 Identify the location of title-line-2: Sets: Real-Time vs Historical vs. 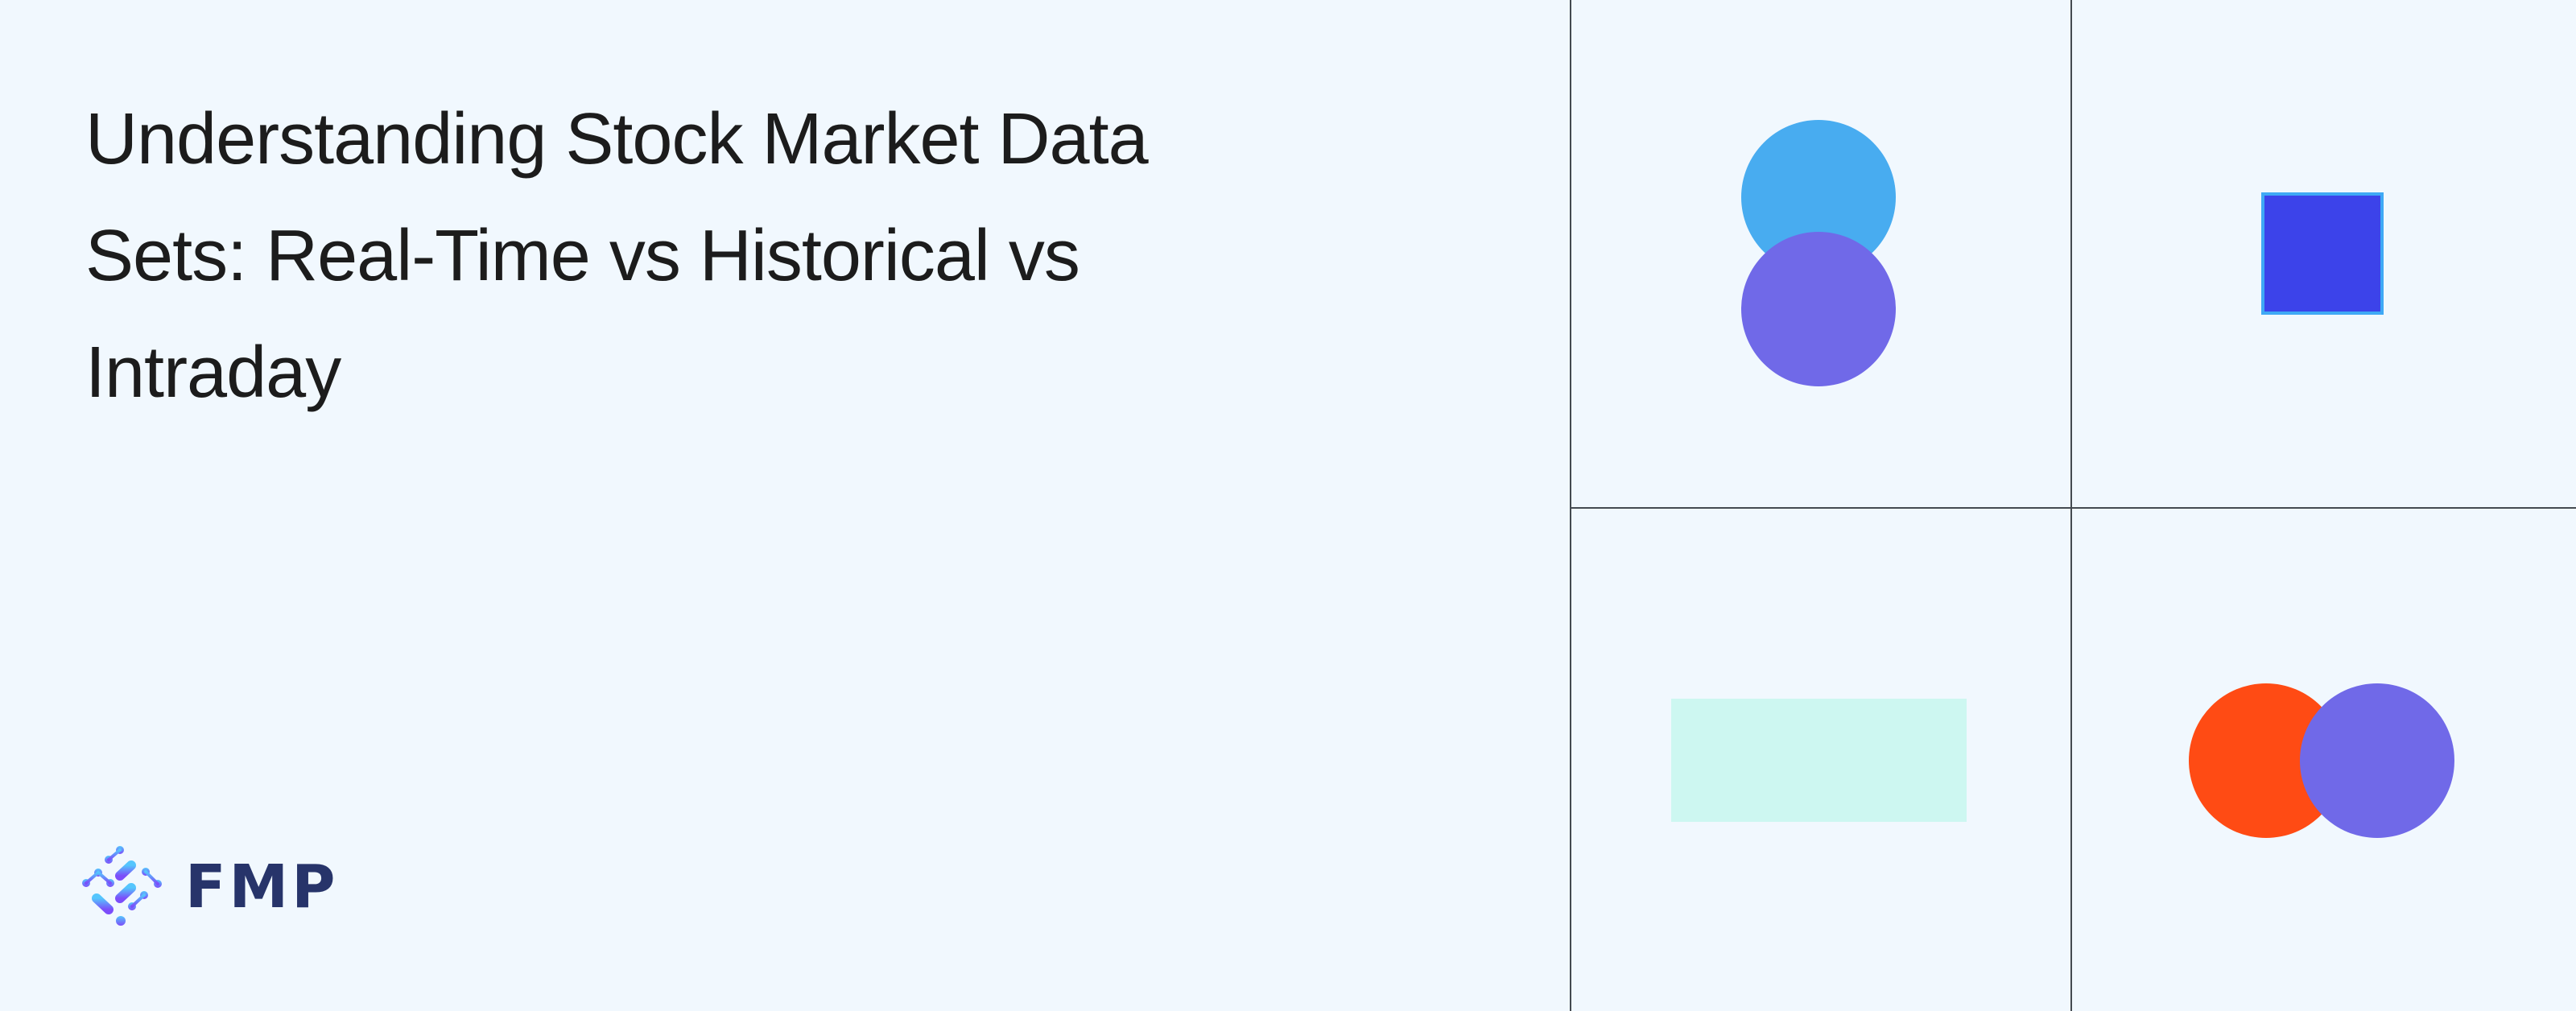
(582, 256).